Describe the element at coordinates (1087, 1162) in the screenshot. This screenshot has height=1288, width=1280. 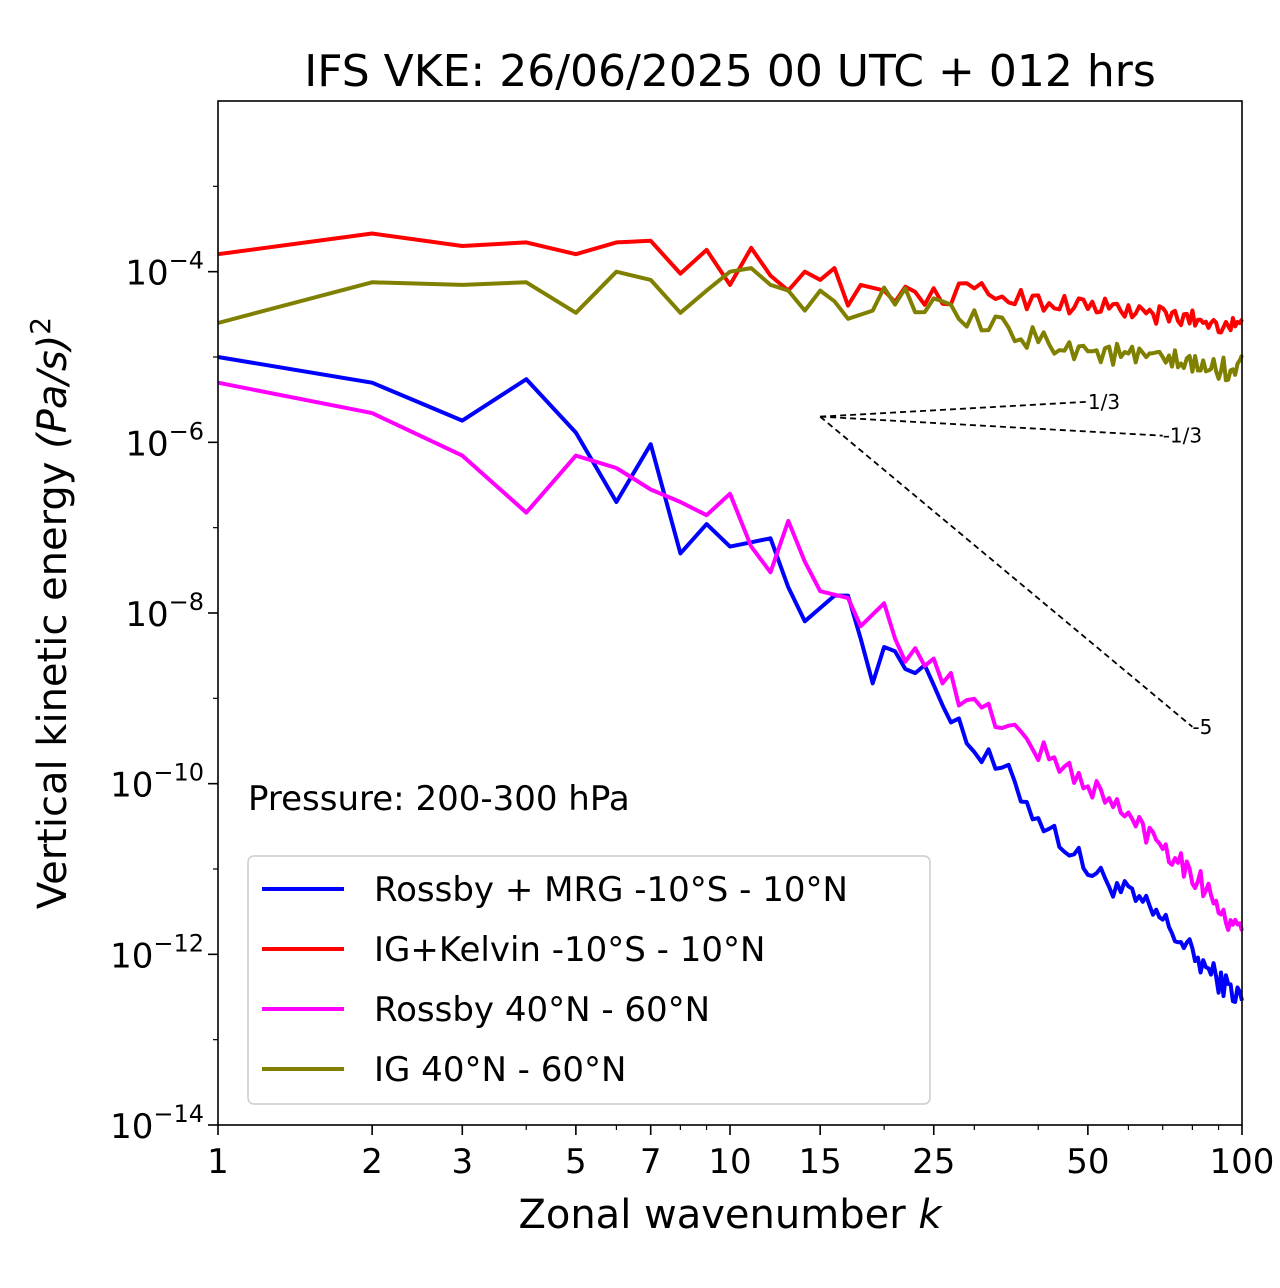
I see `x-tick-label: 50` at that location.